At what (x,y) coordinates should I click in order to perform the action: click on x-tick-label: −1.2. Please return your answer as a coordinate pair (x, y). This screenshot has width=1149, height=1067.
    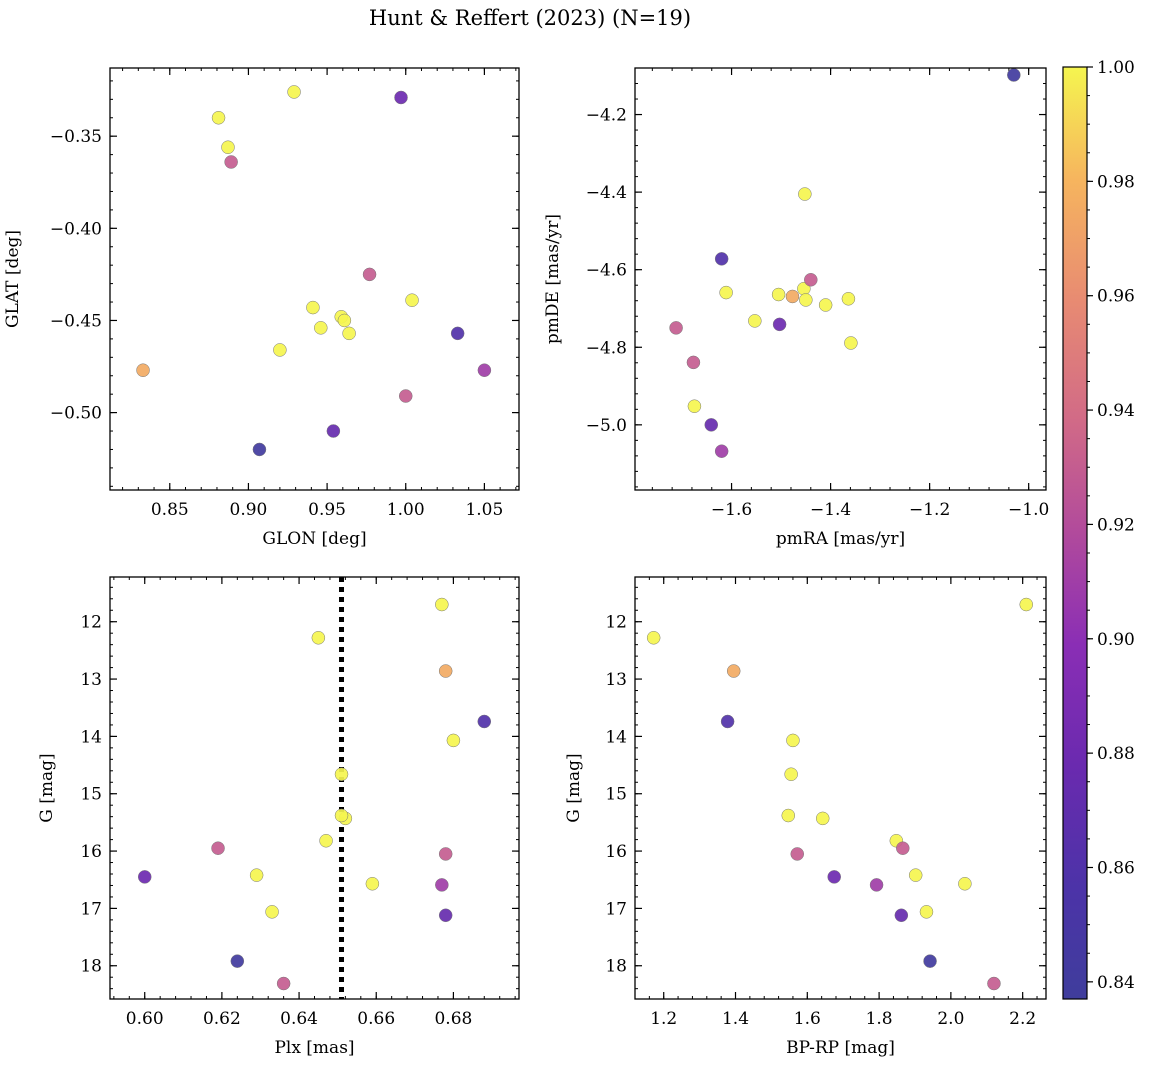
    Looking at the image, I should click on (929, 510).